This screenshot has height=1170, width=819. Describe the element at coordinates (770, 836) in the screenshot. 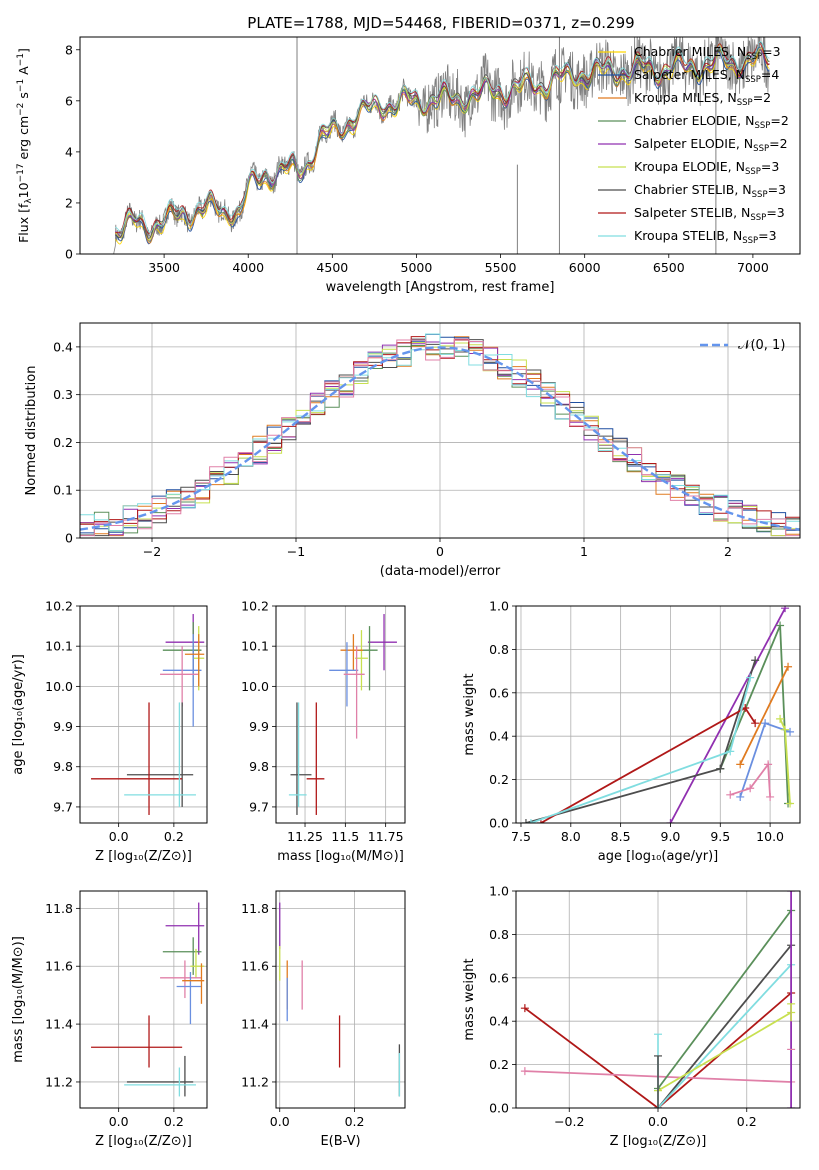

I see `x-tick-label: 10.0` at that location.